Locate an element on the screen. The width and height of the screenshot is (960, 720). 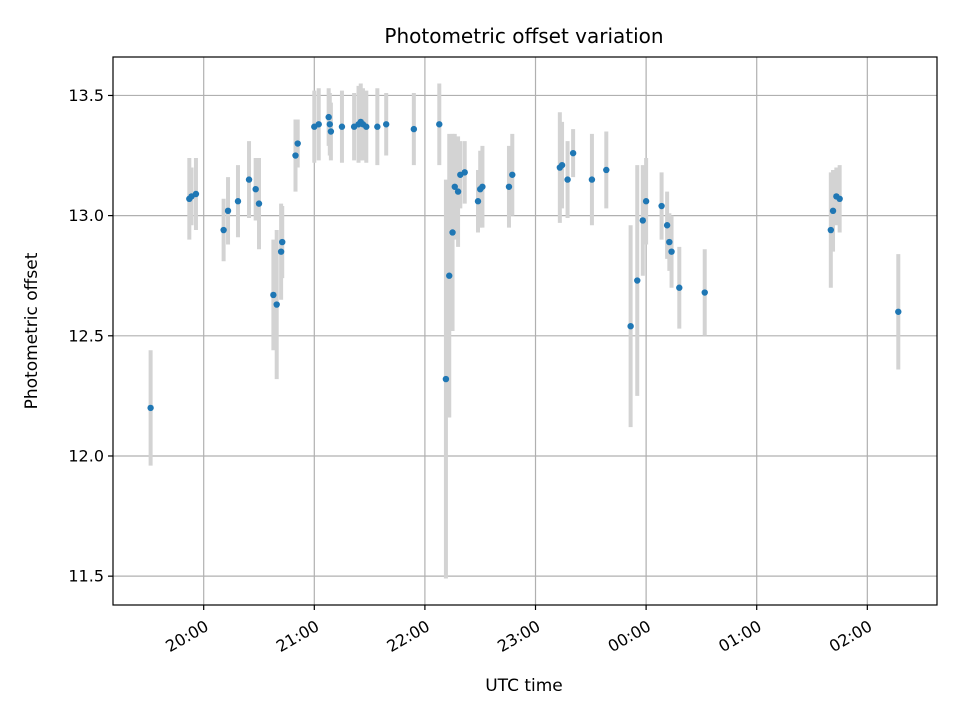
y-axis-ticks: 11.5 12.0 12.5 13.0 13.5 is located at coordinates (90, 336).